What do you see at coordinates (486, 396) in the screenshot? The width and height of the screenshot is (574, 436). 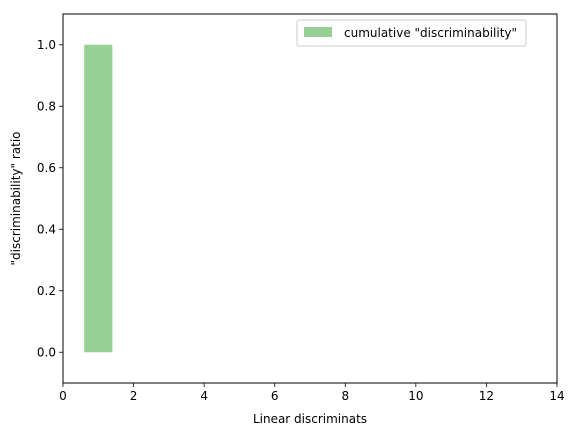 I see `x-tick-label: 12` at bounding box center [486, 396].